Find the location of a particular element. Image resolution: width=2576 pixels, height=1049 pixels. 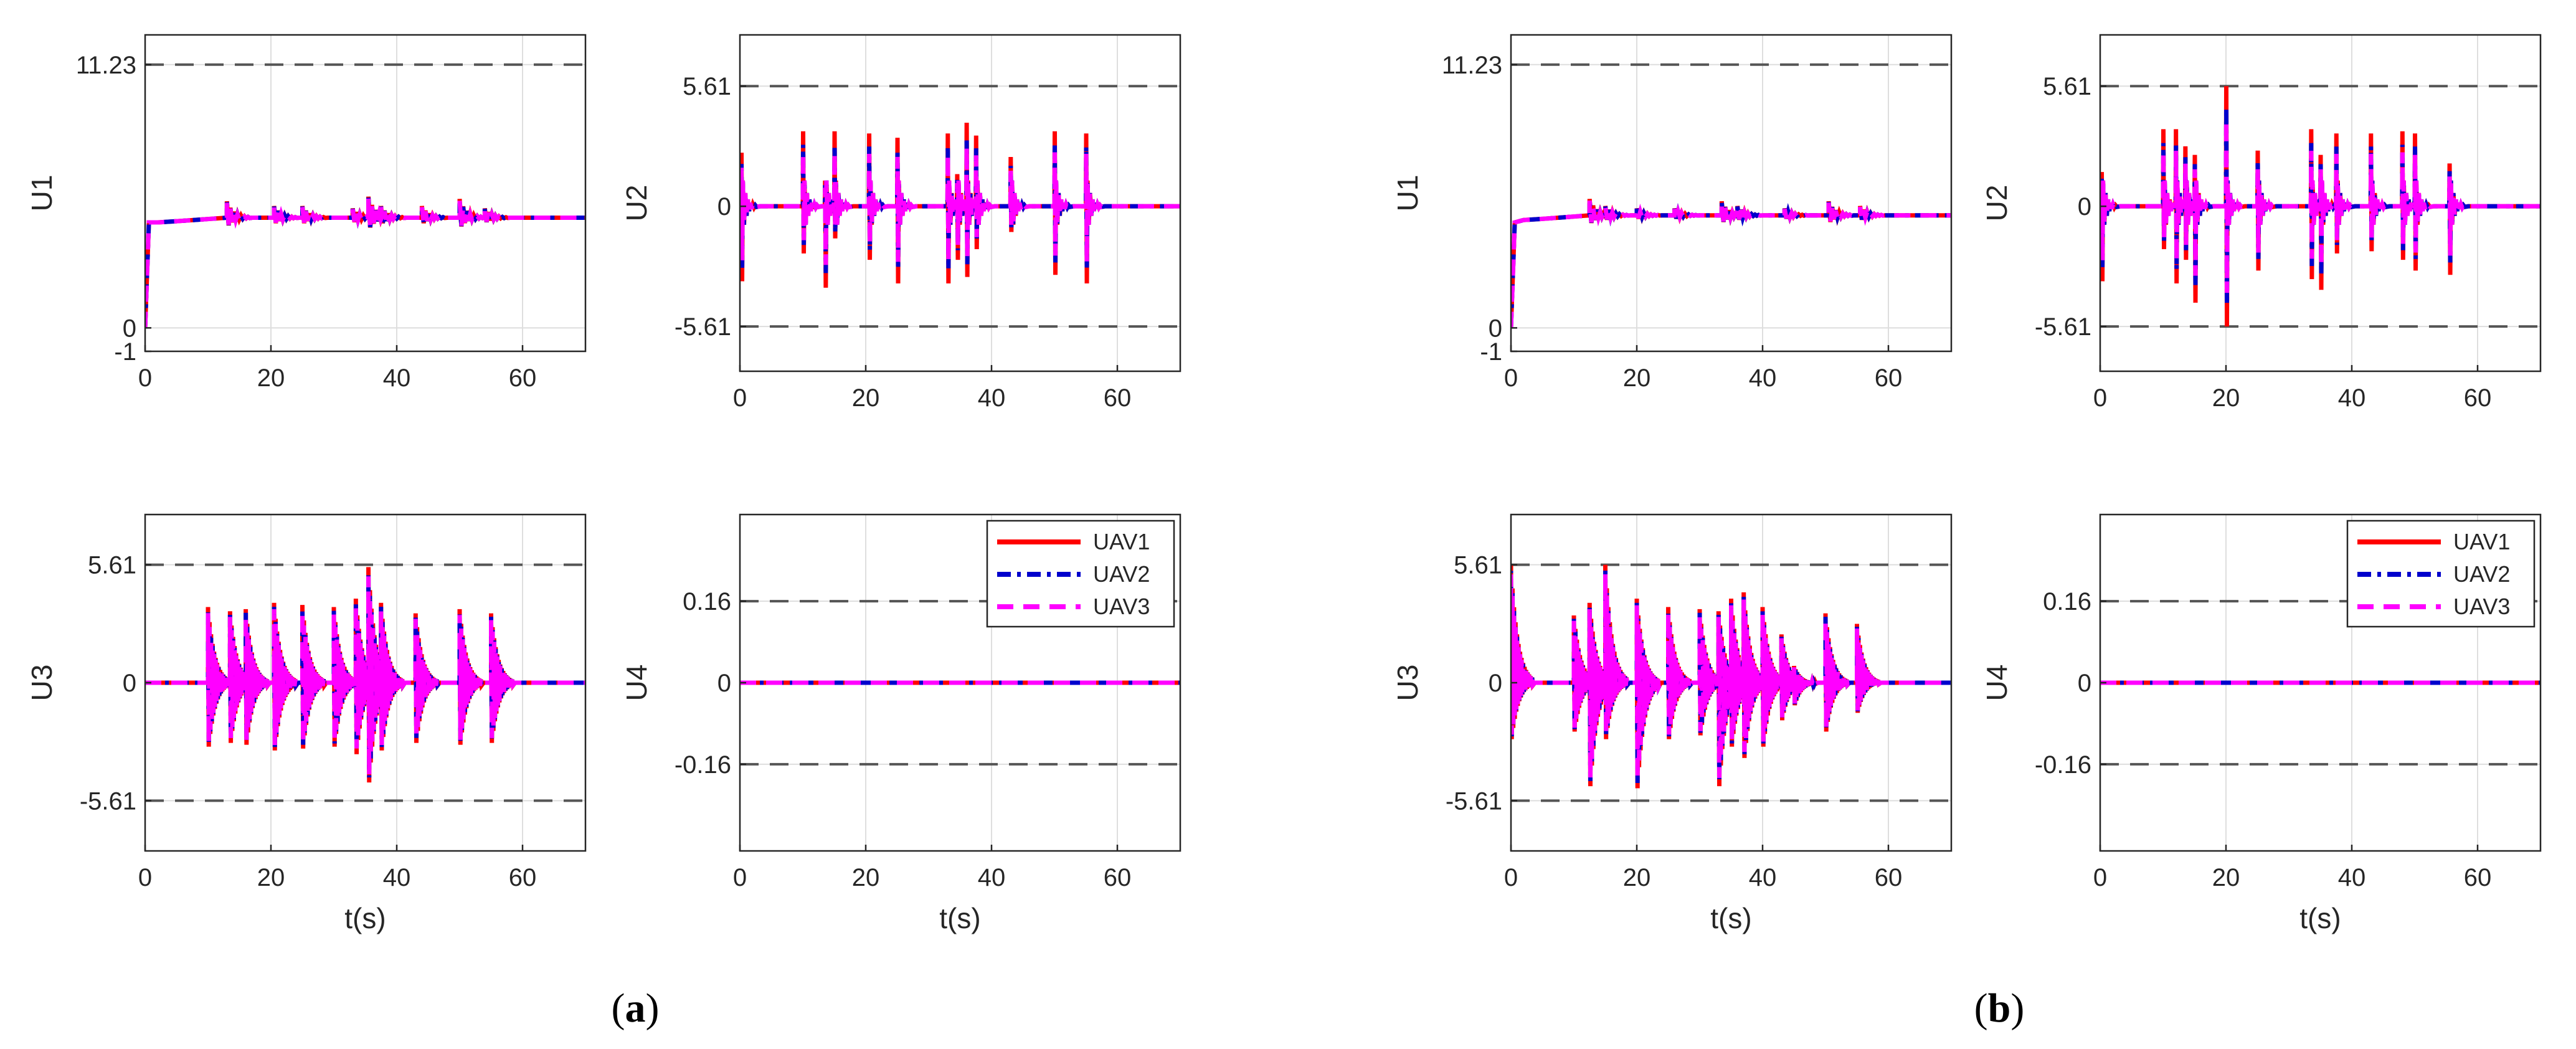

panel-label-b: (b) is located at coordinates (2000, 1008).